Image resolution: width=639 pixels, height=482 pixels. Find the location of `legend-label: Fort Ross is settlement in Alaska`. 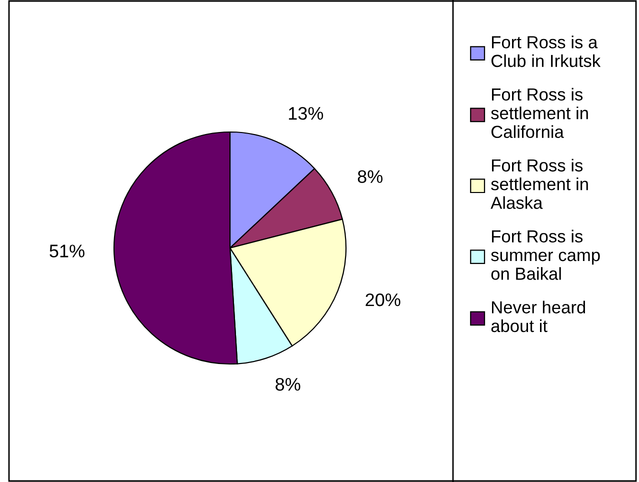

legend-label: Fort Ross is settlement in Alaska is located at coordinates (539, 183).